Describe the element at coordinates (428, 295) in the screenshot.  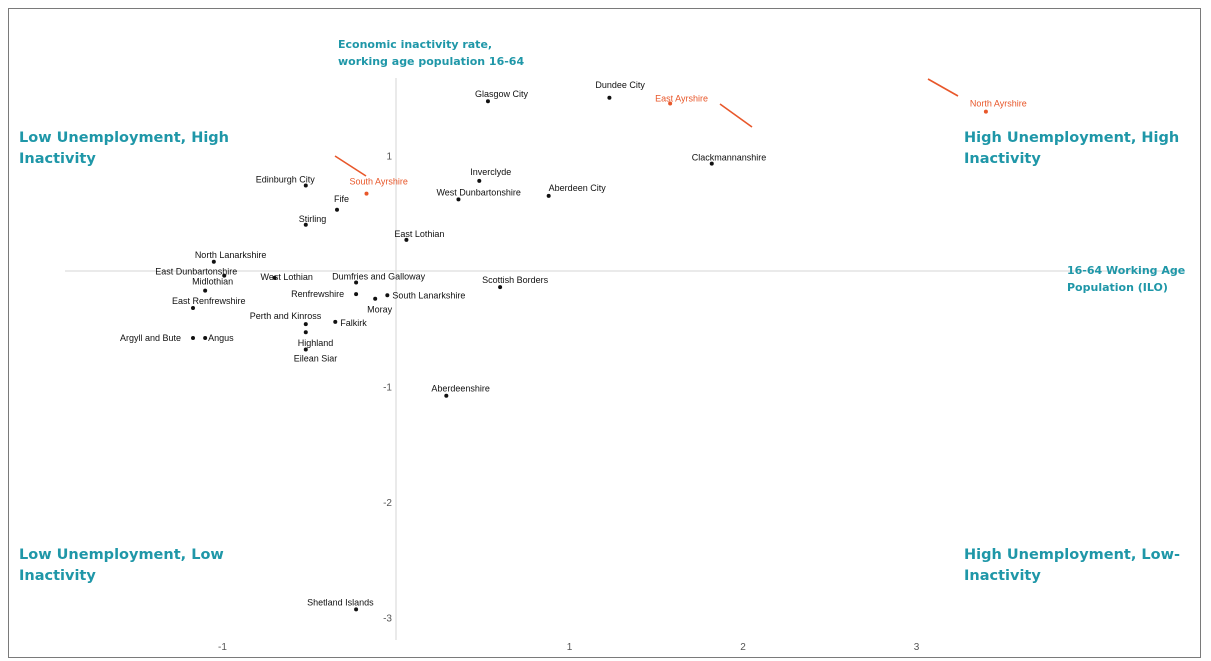
I see `data-point-label: South Lanarkshire` at that location.